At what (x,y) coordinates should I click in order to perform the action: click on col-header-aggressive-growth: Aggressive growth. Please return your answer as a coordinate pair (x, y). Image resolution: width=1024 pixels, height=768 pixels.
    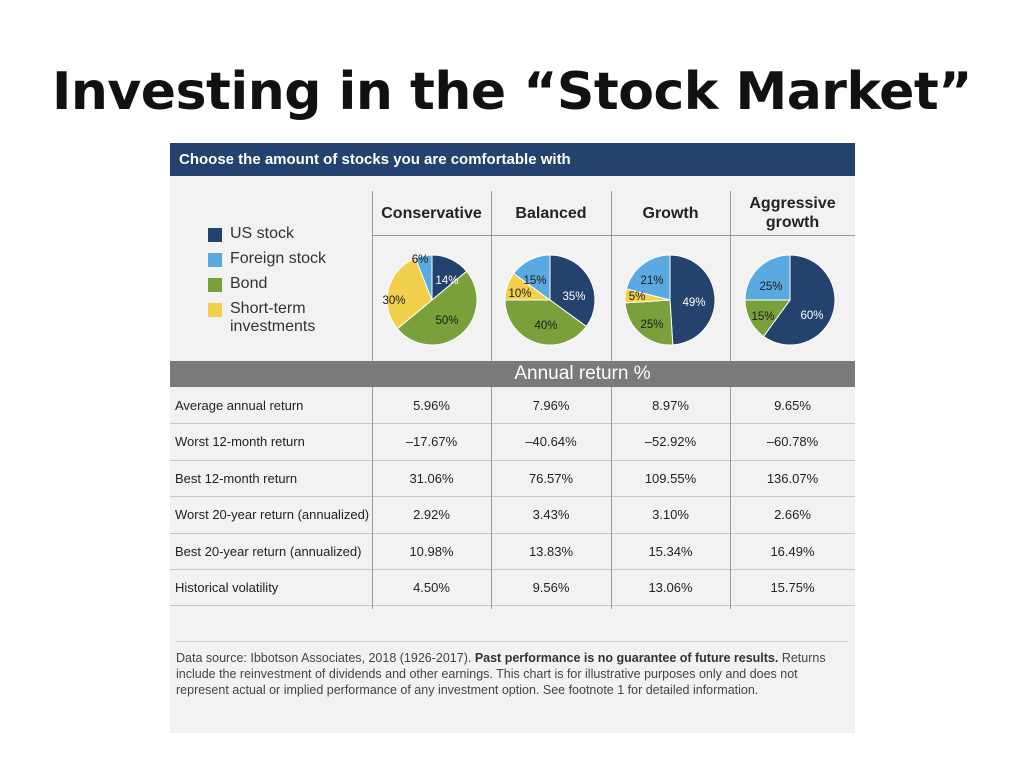
    Looking at the image, I should click on (792, 213).